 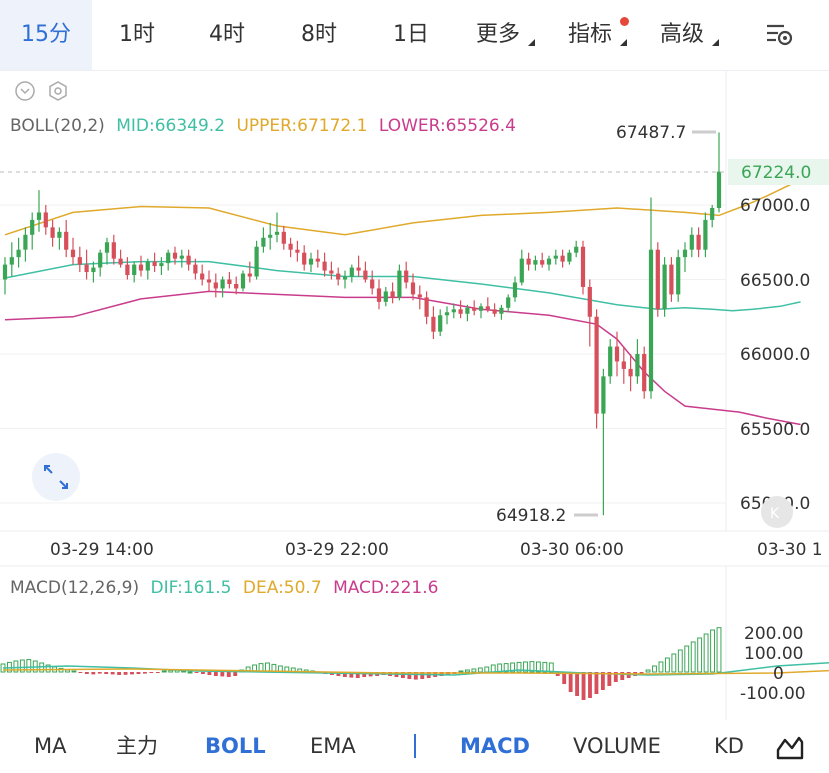 I want to click on advanced-dropdown: 高级, so click(x=682, y=35).